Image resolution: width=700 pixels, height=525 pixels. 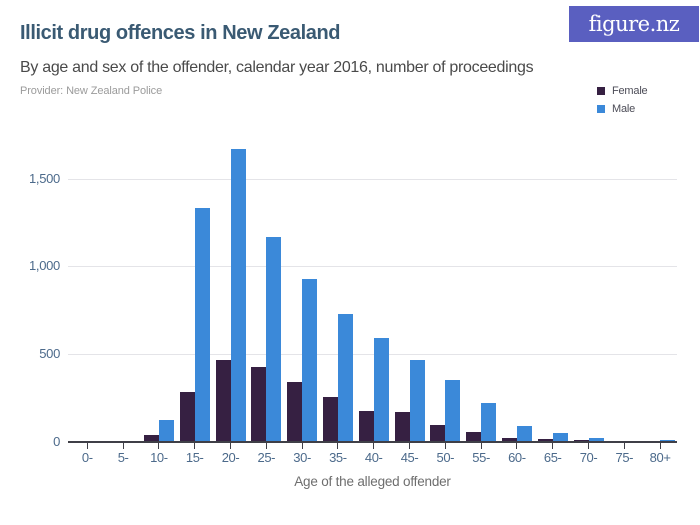 I want to click on legend-item-male: Male, so click(x=622, y=108).